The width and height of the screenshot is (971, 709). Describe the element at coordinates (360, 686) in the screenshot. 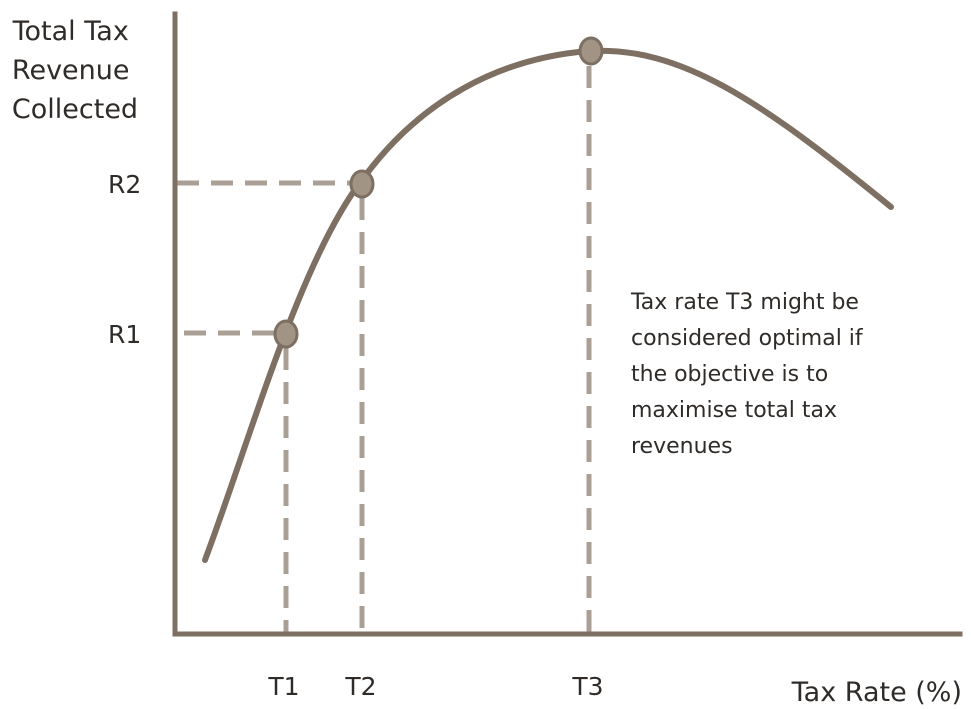

I see `tick-label-t2: T2` at that location.